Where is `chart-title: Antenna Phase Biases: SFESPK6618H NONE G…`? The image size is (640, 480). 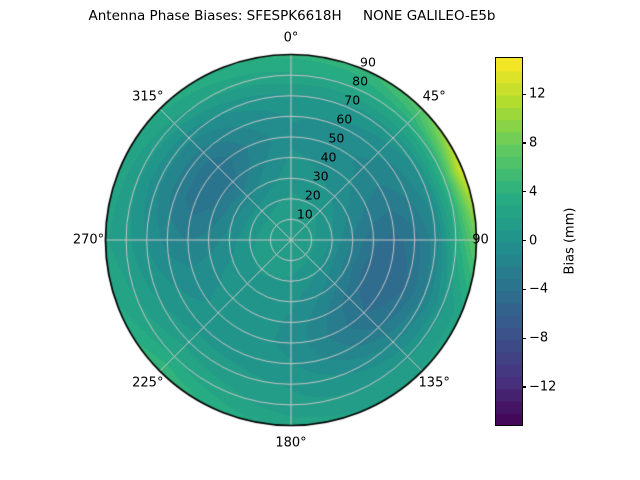 chart-title: Antenna Phase Biases: SFESPK6618H NONE G… is located at coordinates (292, 16).